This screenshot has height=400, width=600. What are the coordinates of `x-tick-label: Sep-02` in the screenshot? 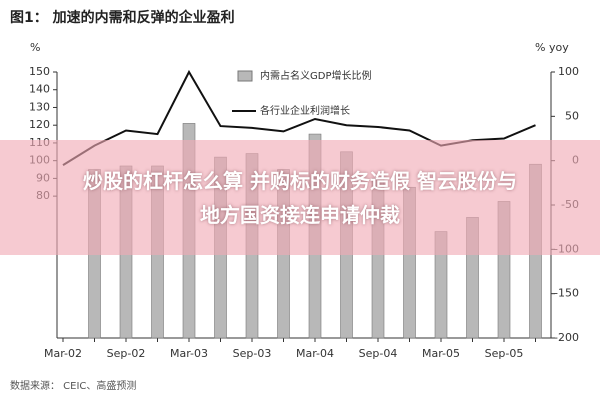 It's located at (126, 353).